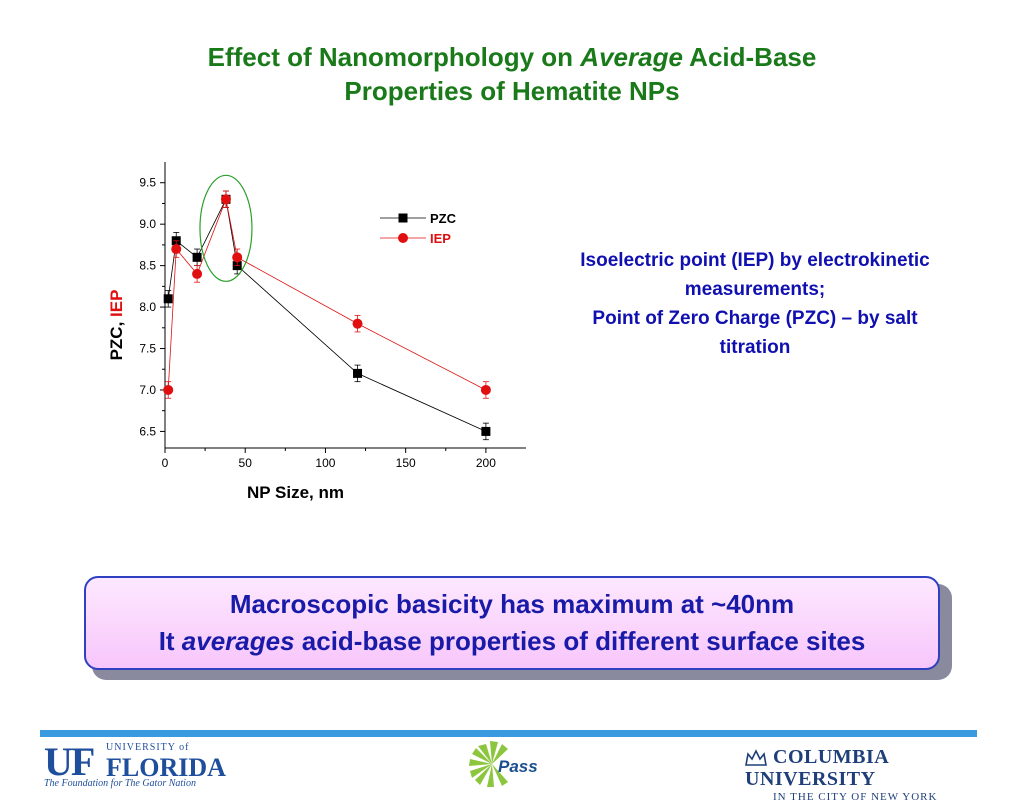 Image resolution: width=1024 pixels, height=804 pixels. Describe the element at coordinates (295, 492) in the screenshot. I see `x-axis-label: NP Size, nm` at that location.